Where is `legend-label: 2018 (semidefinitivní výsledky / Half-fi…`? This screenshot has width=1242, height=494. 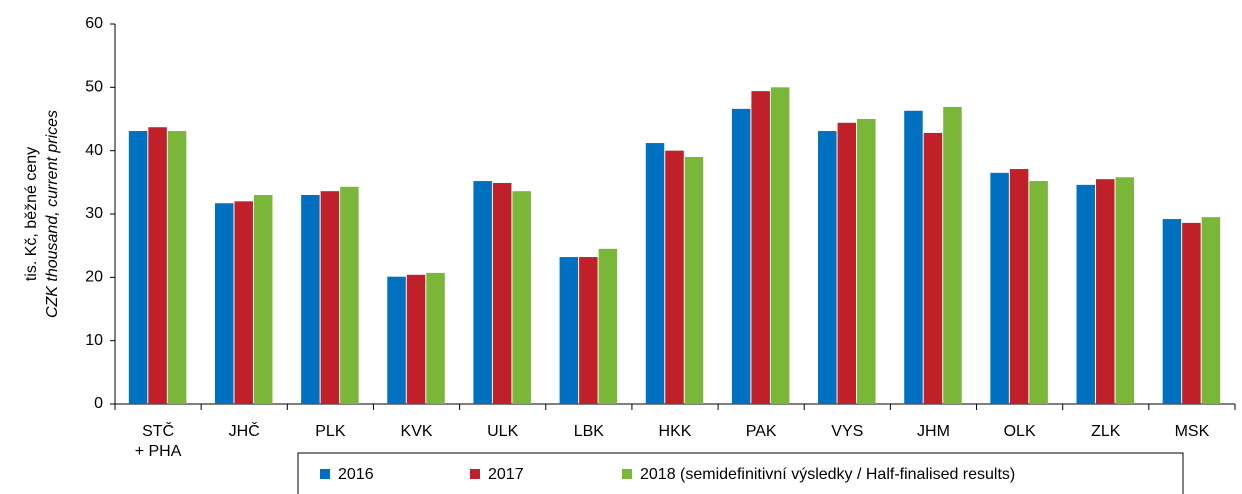 legend-label: 2018 (semidefinitivní výsledky / Half-fi… is located at coordinates (827, 474).